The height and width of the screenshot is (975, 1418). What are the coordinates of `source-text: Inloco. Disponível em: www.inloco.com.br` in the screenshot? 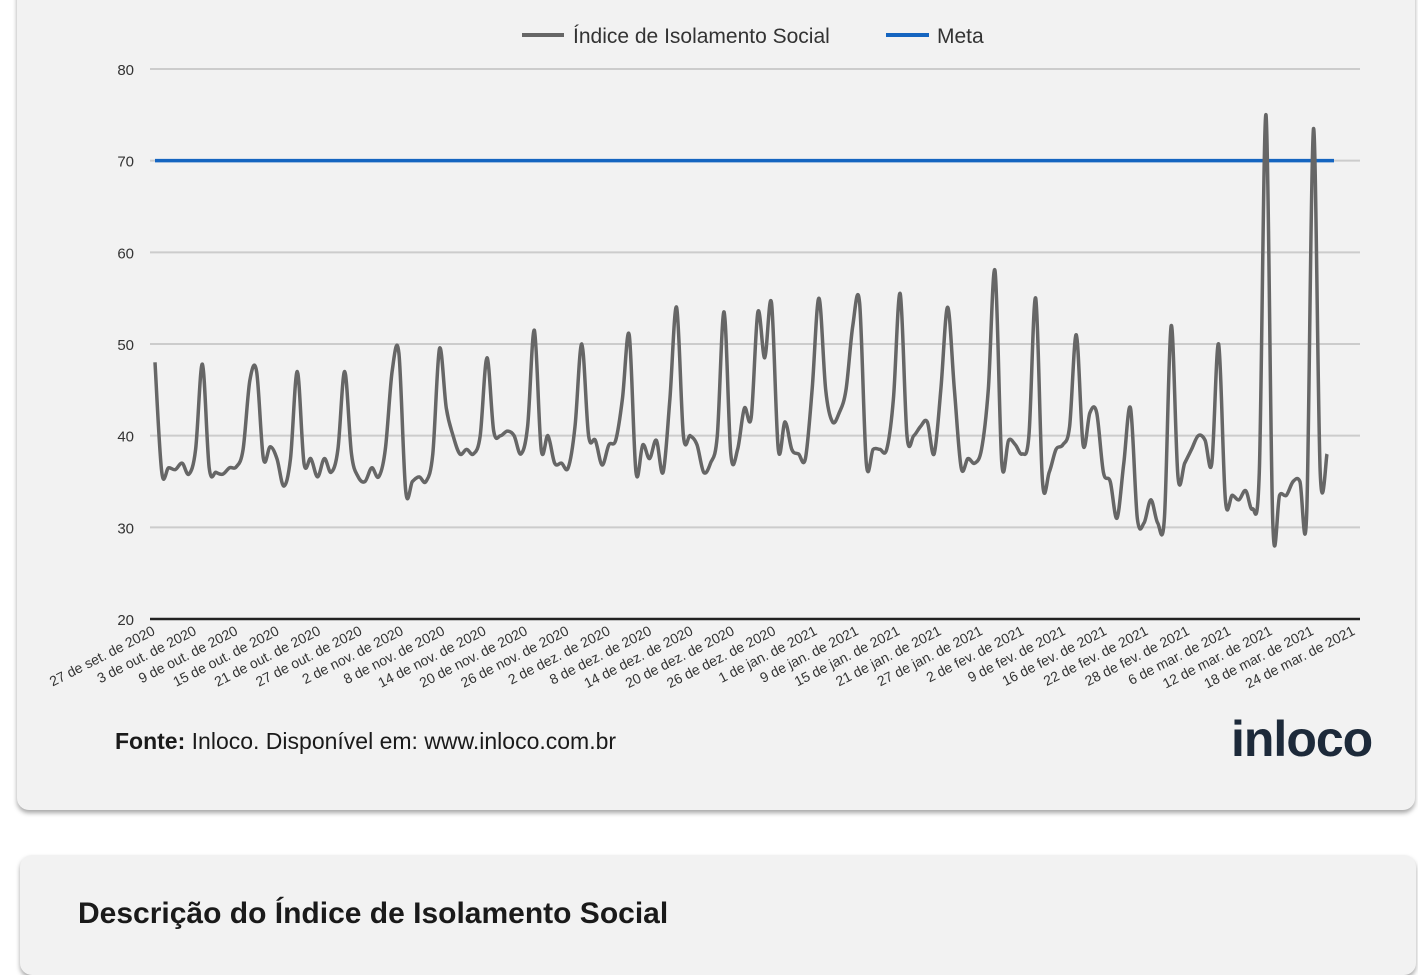 It's located at (401, 741).